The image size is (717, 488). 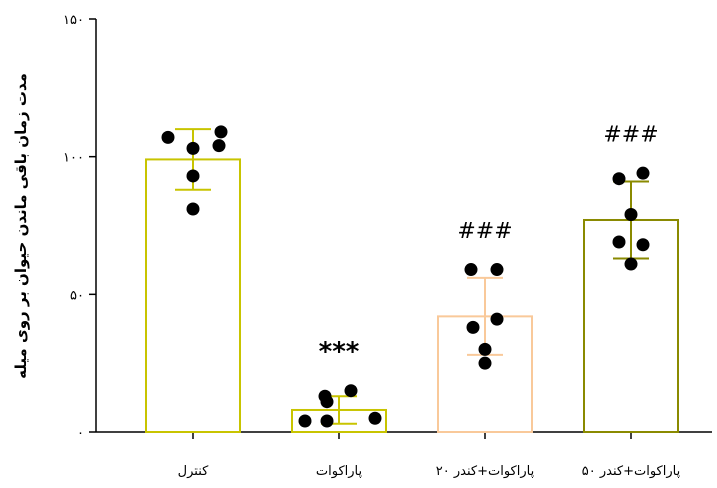 What do you see at coordinates (485, 471) in the screenshot?
I see `x-tick-label: پاراکوات+کندر ۲۰` at bounding box center [485, 471].